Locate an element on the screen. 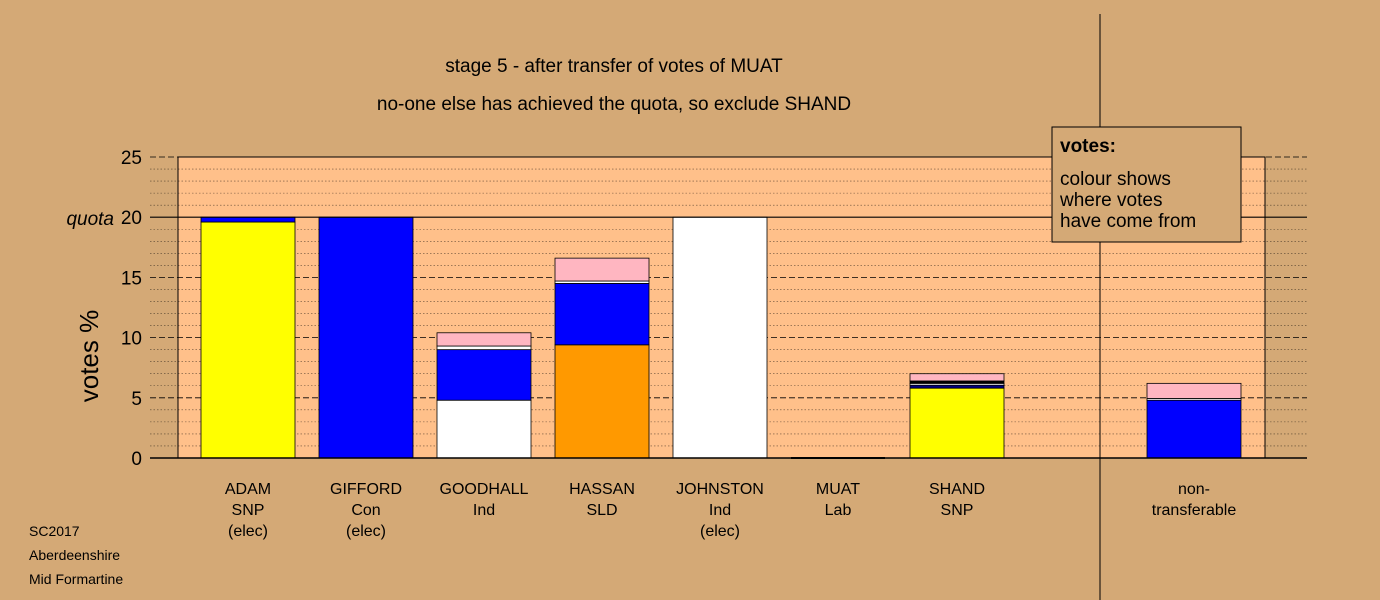 This screenshot has height=600, width=1380. bar-hassan is located at coordinates (602, 358).